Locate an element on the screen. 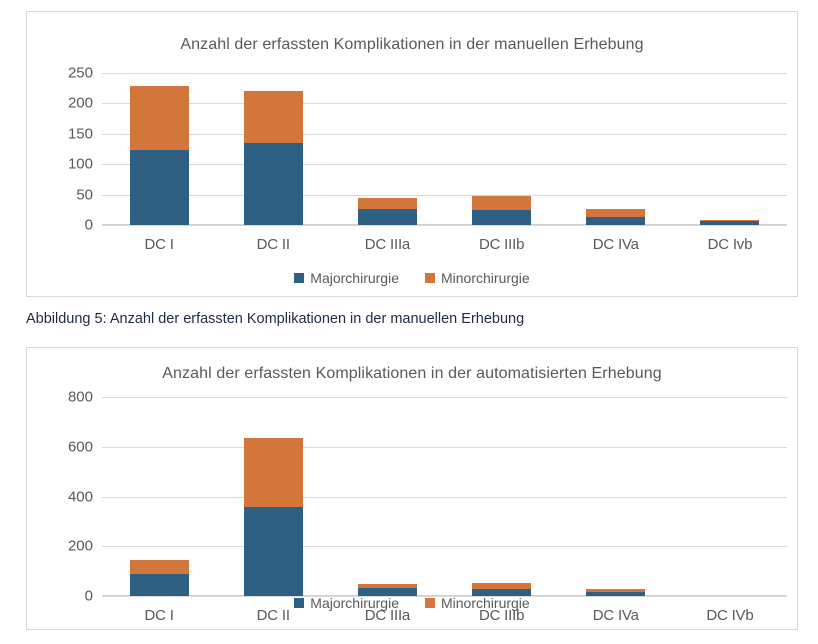 This screenshot has height=644, width=818. y-axis-tick-label: 250 is located at coordinates (80, 73).